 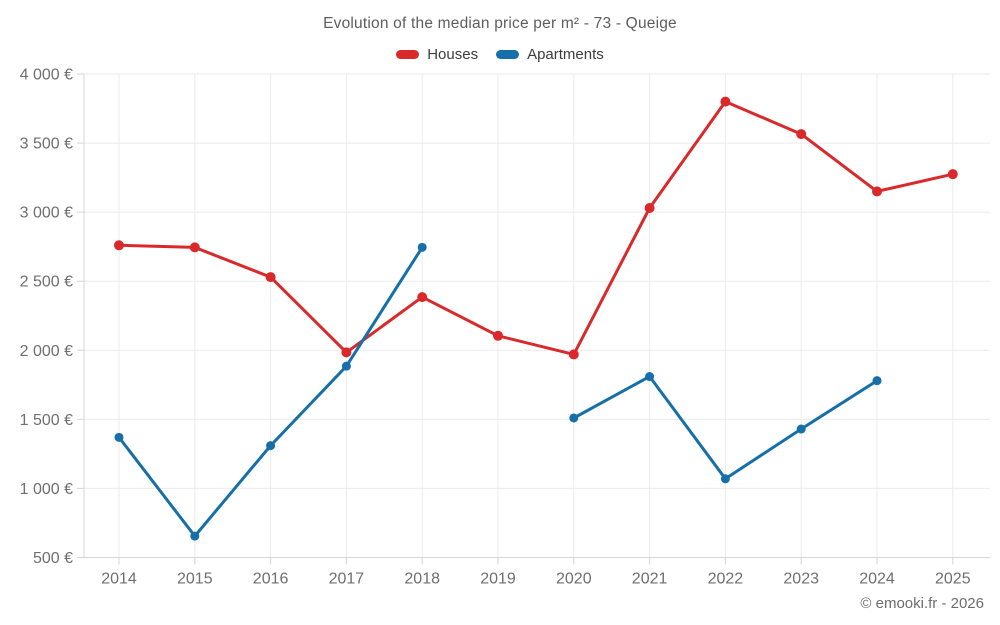 What do you see at coordinates (650, 579) in the screenshot?
I see `x-tick-label-2021: 2021` at bounding box center [650, 579].